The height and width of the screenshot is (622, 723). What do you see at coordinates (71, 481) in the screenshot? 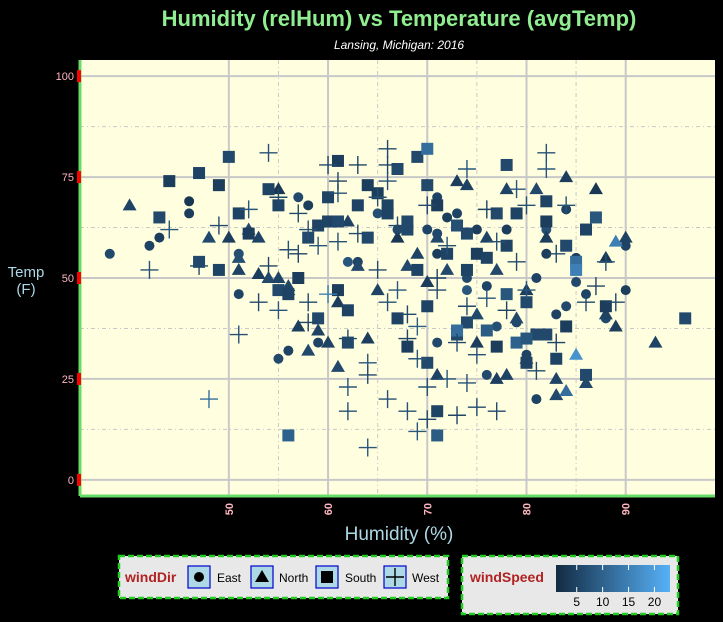
I see `y-tick-label: 0` at bounding box center [71, 481].